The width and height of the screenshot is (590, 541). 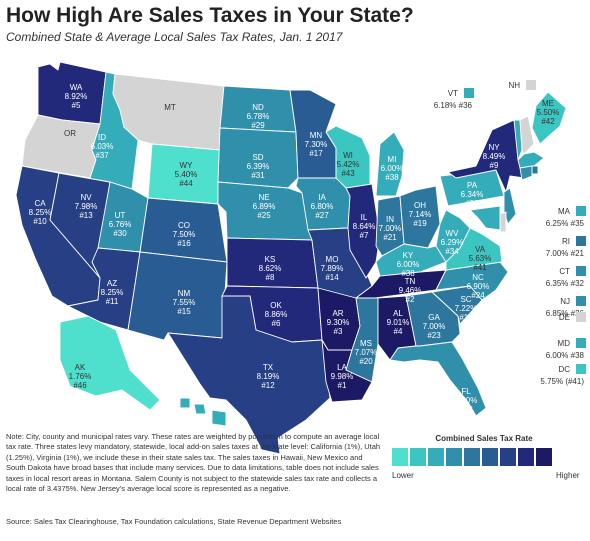 I want to click on state-fl, so click(x=438, y=379).